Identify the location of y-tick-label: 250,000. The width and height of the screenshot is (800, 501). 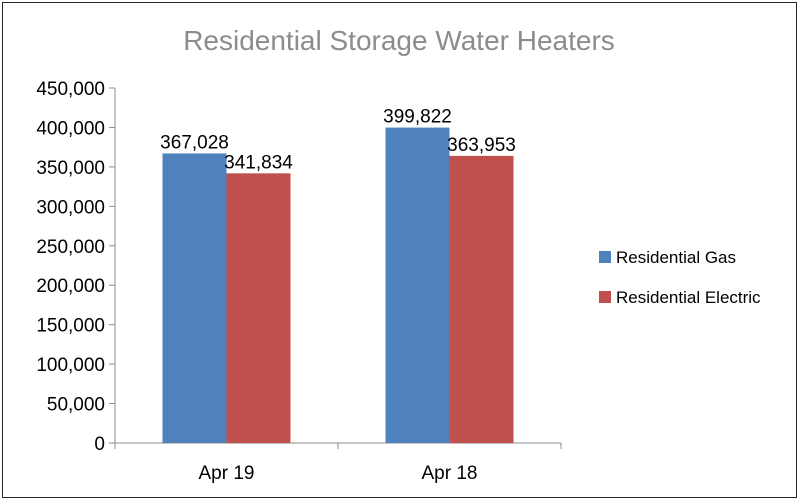
(70, 247).